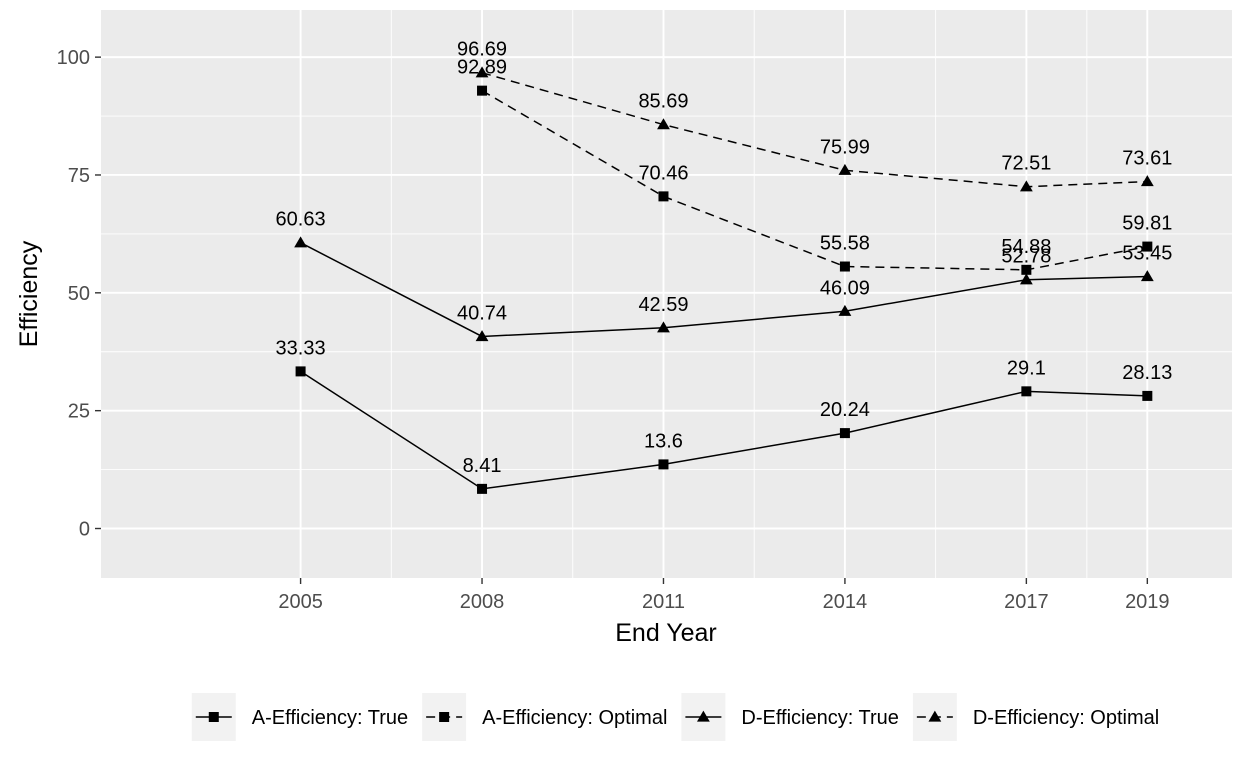 The height and width of the screenshot is (768, 1248). Describe the element at coordinates (301, 348) in the screenshot. I see `data-label: 33.33` at that location.